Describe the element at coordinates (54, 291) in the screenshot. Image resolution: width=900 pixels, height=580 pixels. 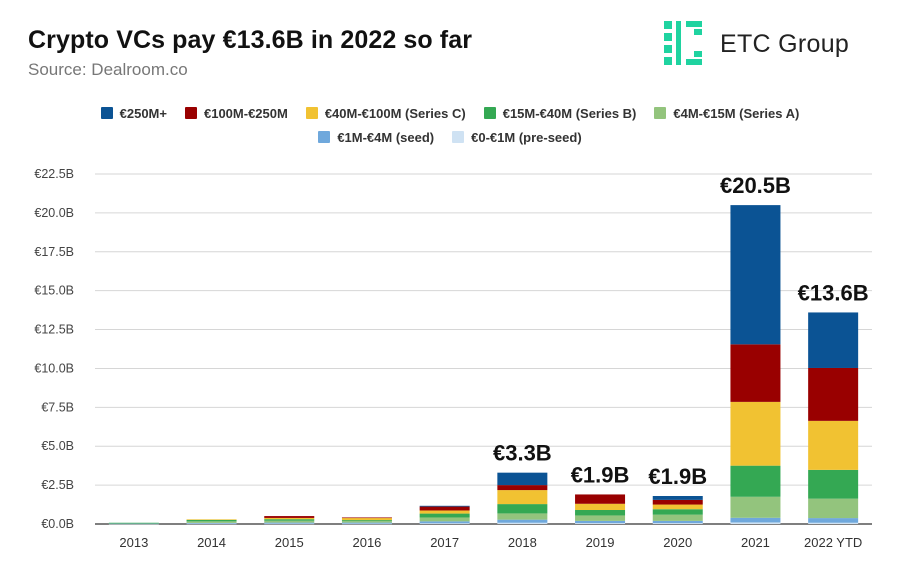
I see `y-tick-label: €15.0B` at that location.